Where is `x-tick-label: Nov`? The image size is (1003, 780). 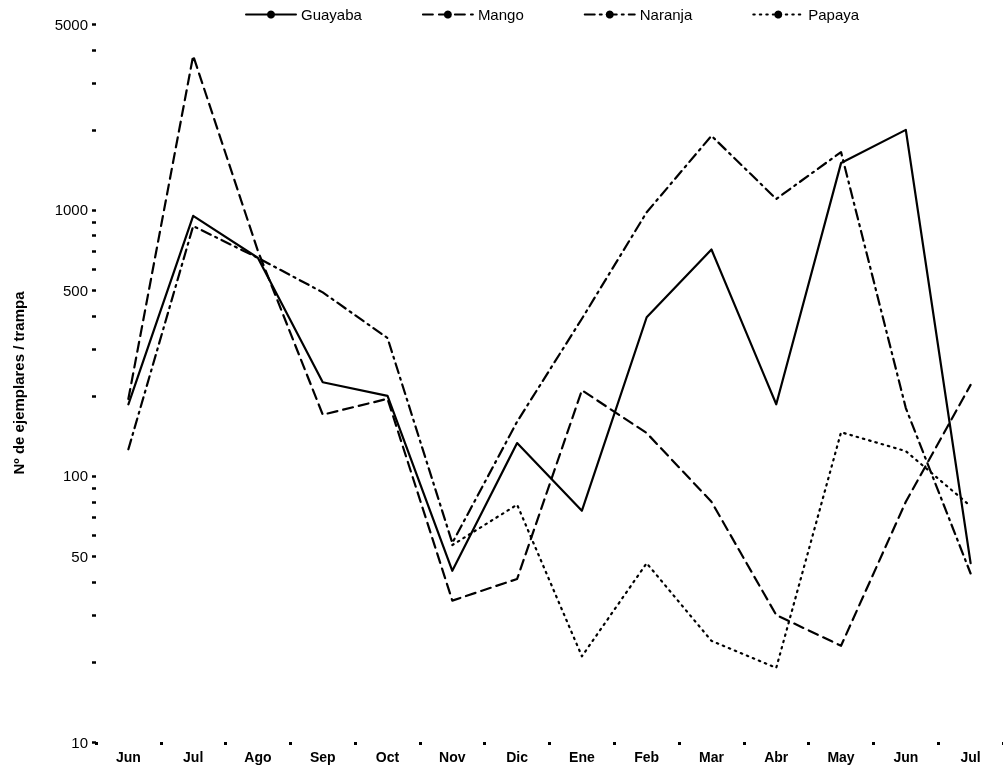
x-tick-label: Nov is located at coordinates (452, 757).